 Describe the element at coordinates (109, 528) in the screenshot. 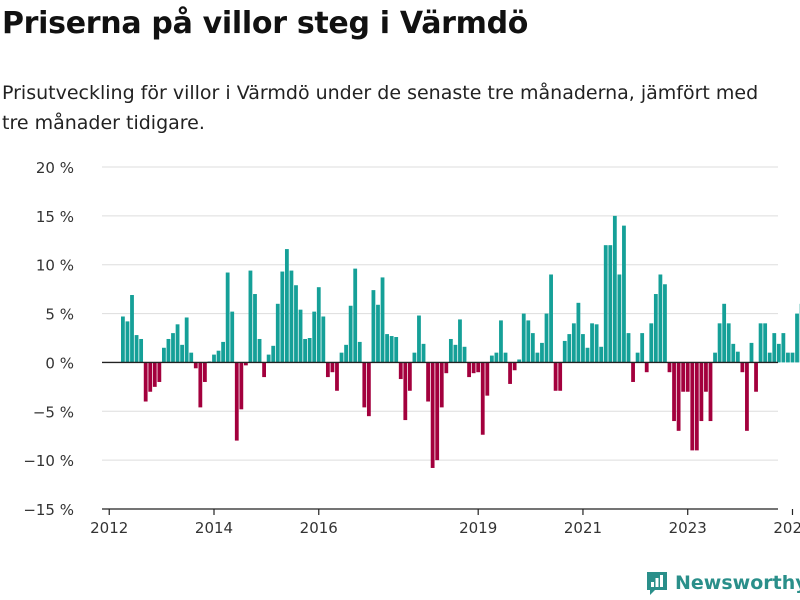

I see `x-tick-label: 2012` at that location.